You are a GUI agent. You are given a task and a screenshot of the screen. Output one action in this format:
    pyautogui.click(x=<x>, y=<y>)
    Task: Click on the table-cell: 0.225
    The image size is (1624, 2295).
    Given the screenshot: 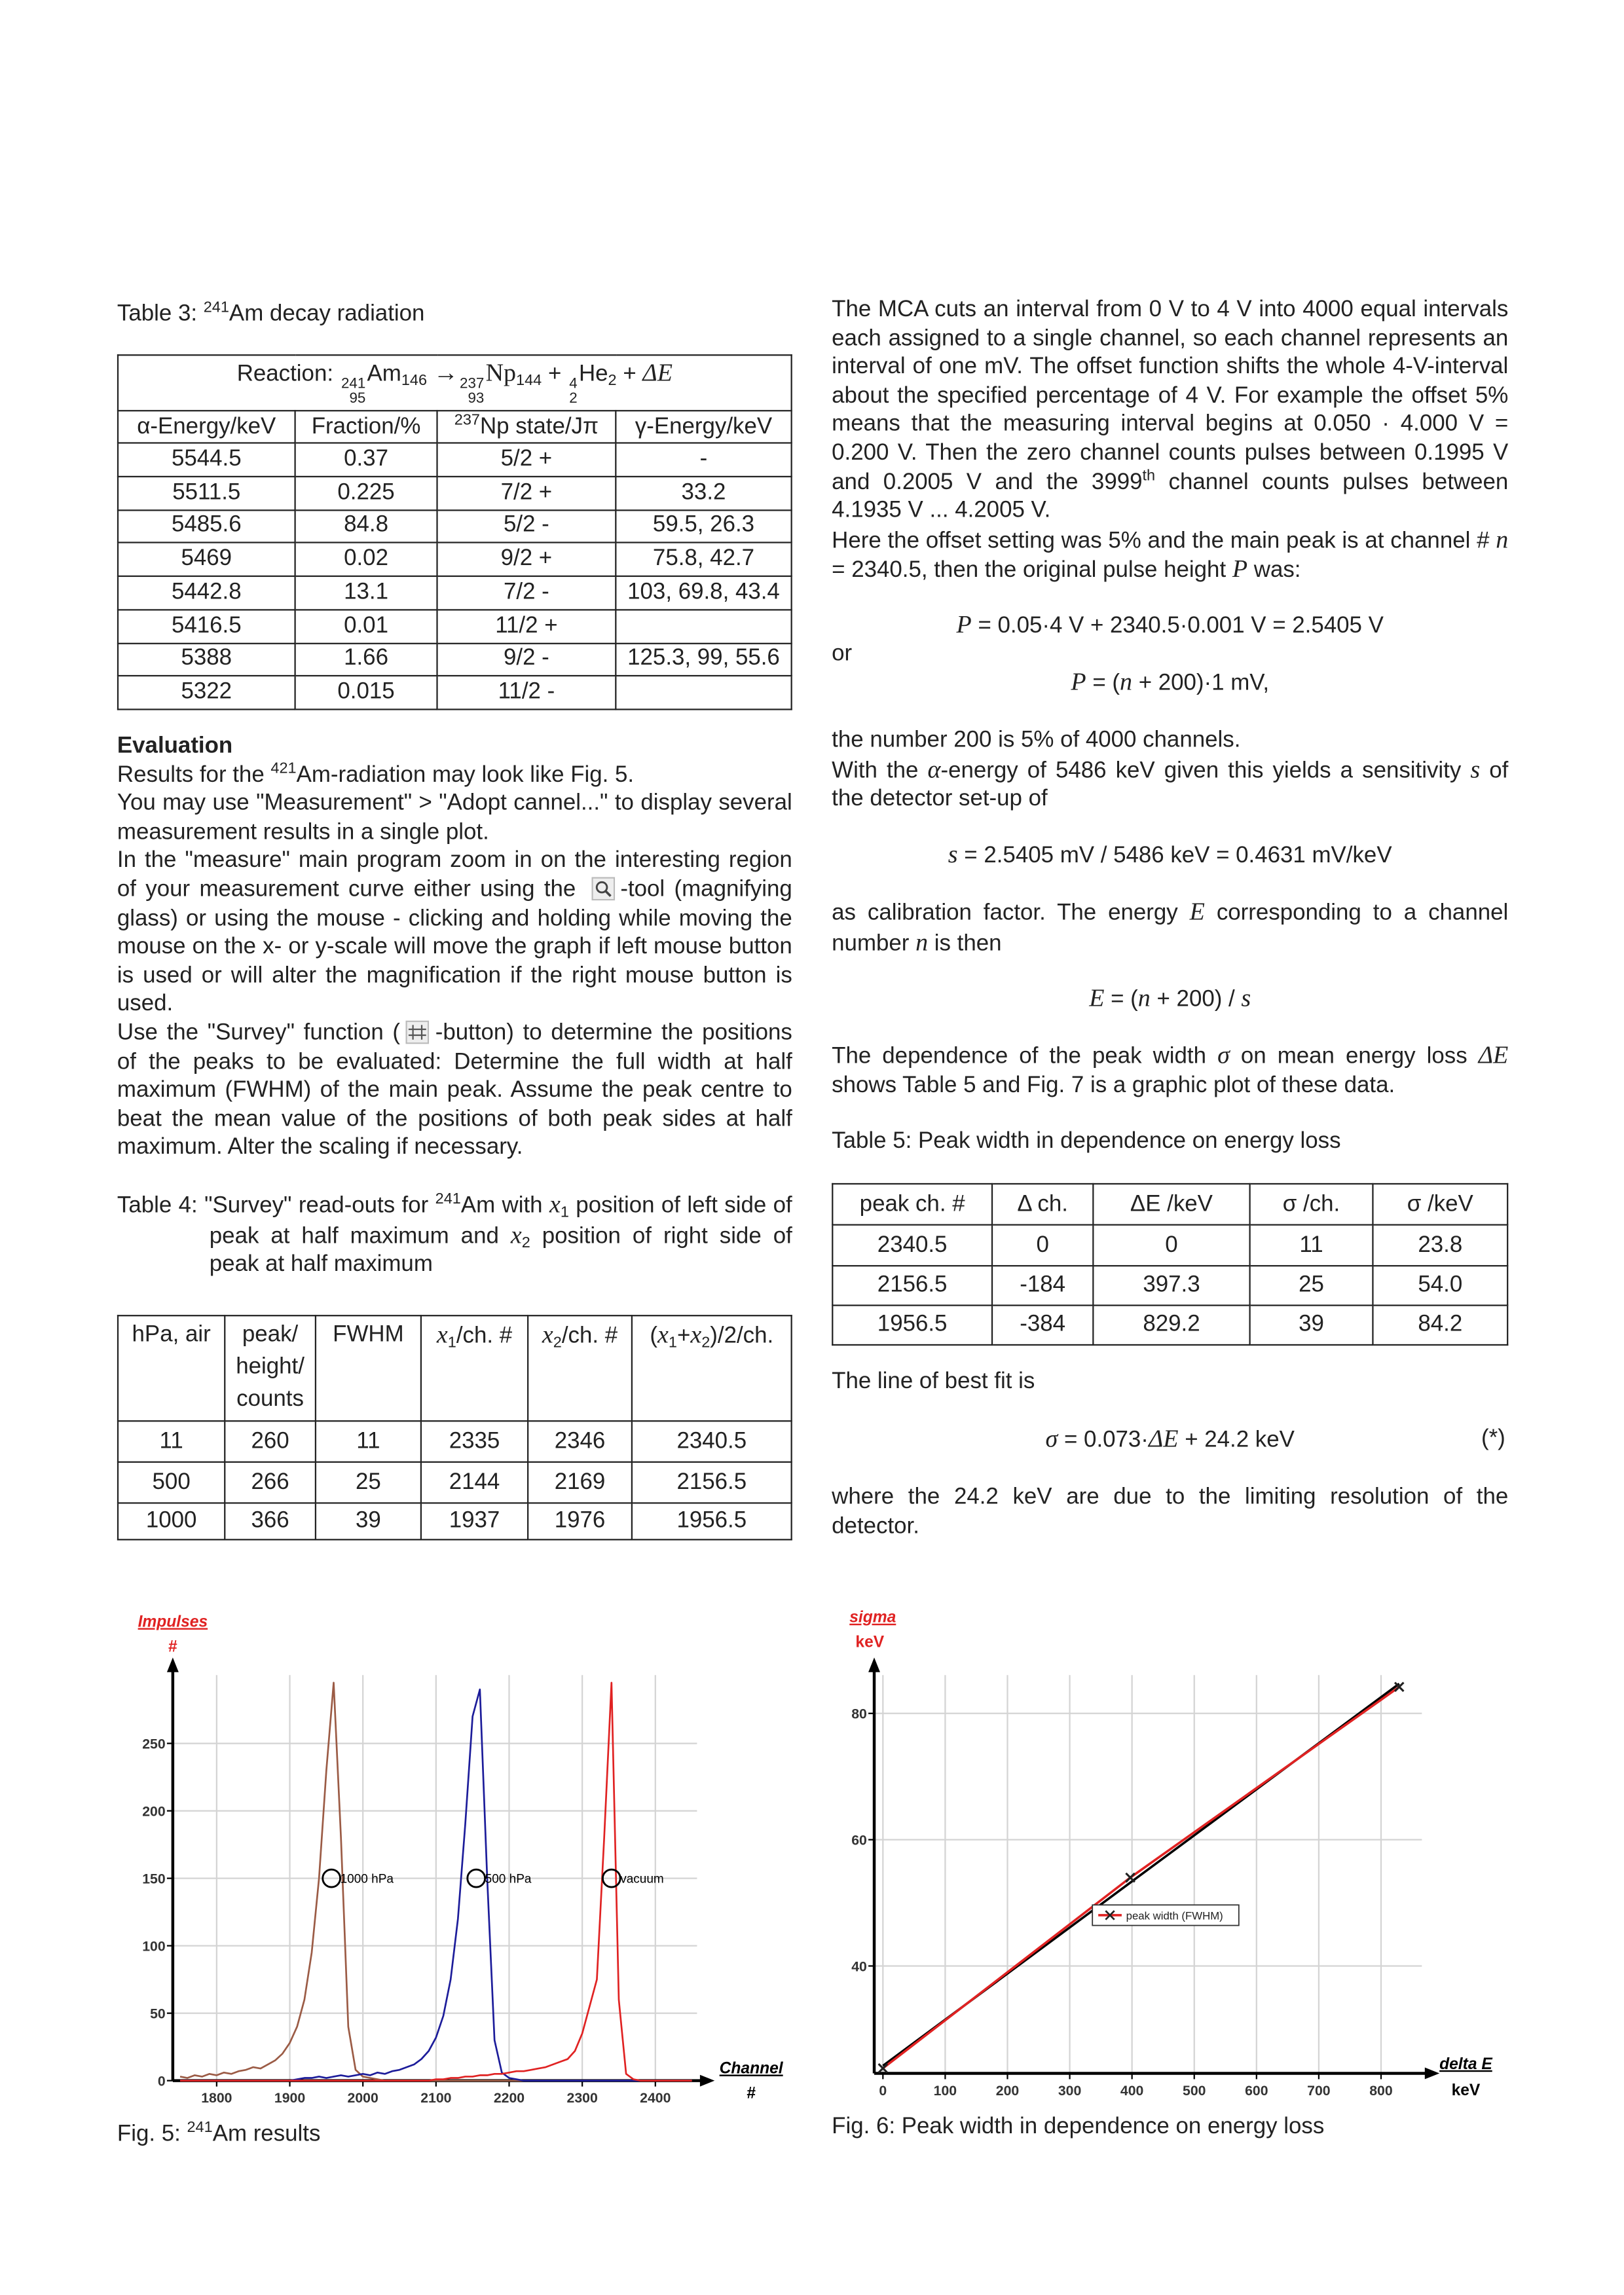 What is the action you would take?
    pyautogui.click(x=366, y=493)
    